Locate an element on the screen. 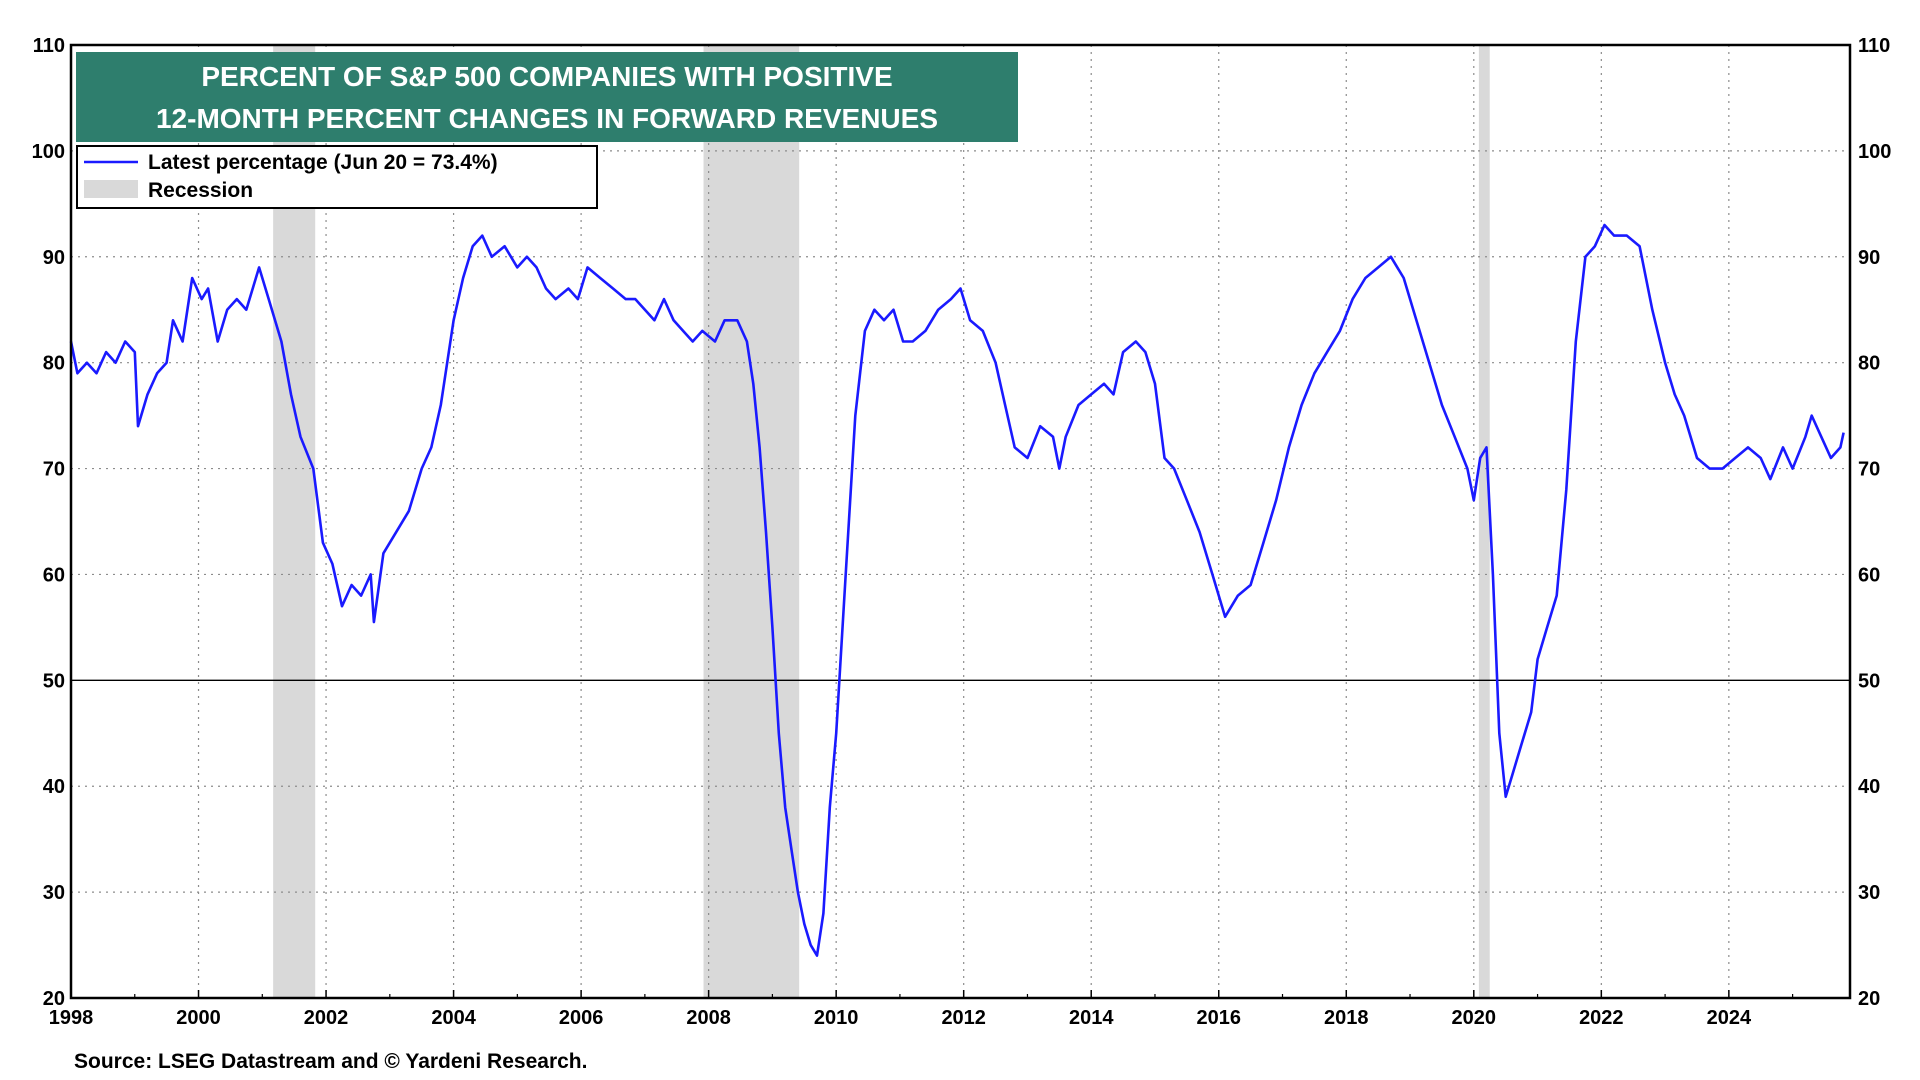 The image size is (1920, 1080). y-tick-label-right-40: 40 is located at coordinates (1869, 787).